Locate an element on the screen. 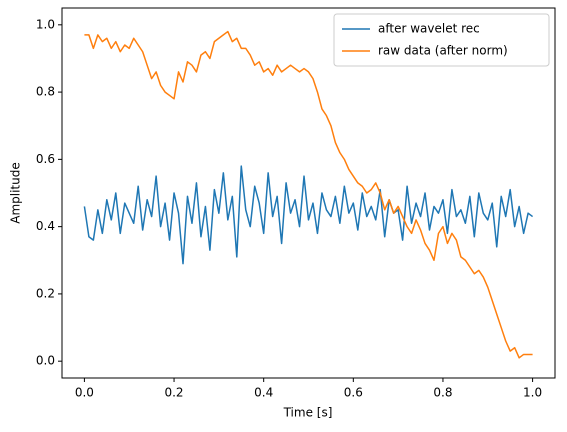 This screenshot has width=567, height=432. y-tick-label: 0.2 is located at coordinates (45, 293).